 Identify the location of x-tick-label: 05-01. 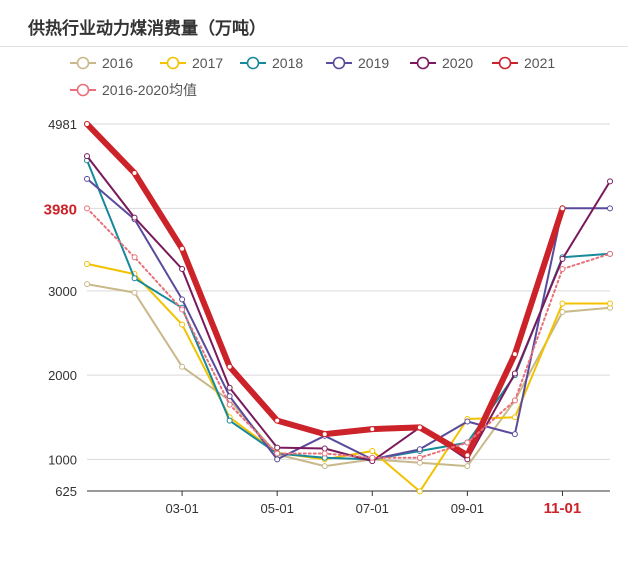
(277, 508).